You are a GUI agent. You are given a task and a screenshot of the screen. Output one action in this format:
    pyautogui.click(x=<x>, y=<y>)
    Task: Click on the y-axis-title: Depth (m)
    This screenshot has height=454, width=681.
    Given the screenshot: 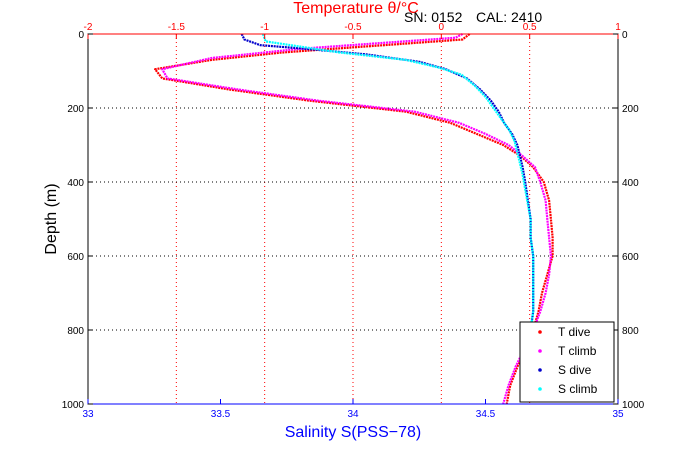 What is the action you would take?
    pyautogui.click(x=51, y=218)
    